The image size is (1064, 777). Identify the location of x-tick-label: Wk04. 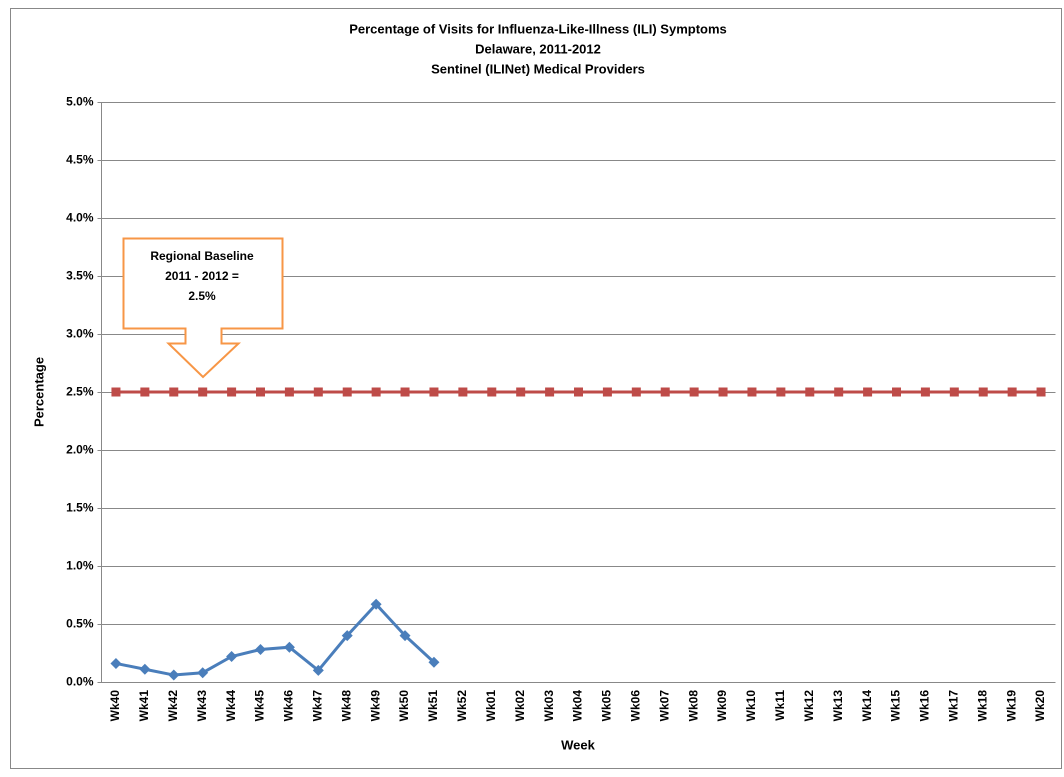
(578, 706).